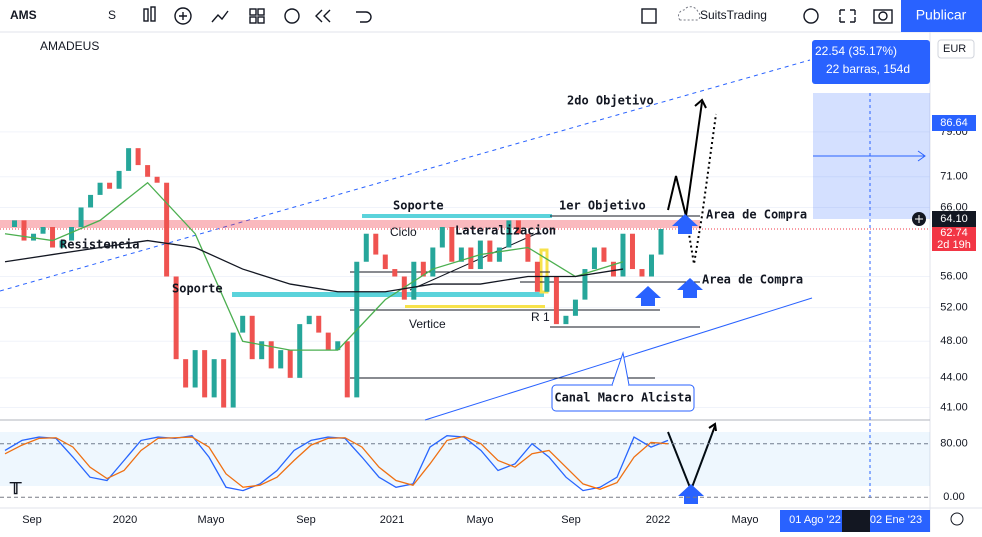  Describe the element at coordinates (954, 276) in the screenshot. I see `y-tick-label: 56.00` at that location.